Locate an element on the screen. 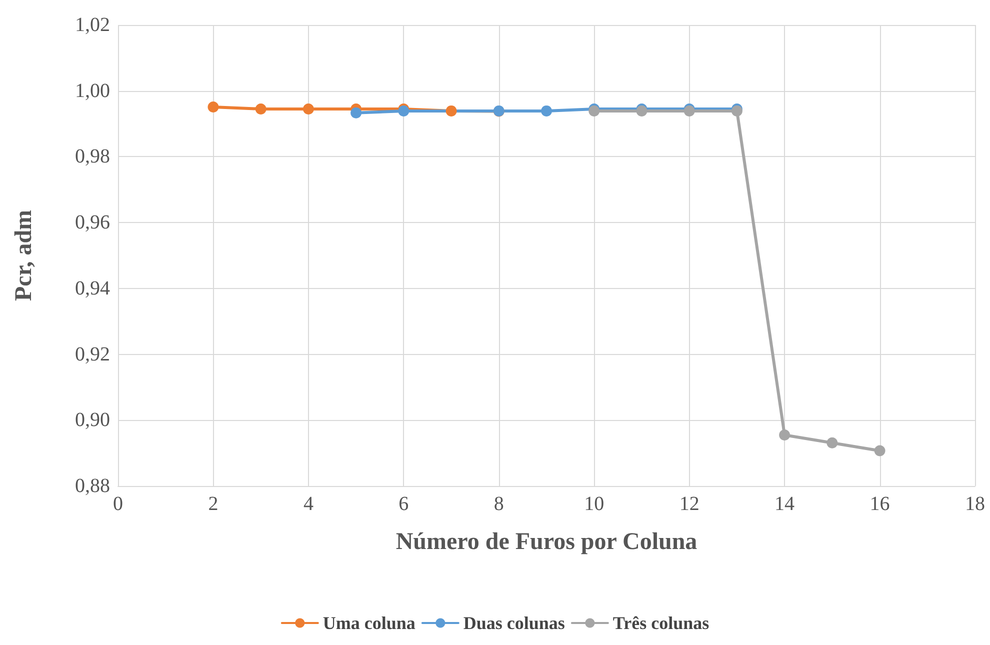 The height and width of the screenshot is (645, 990). y-tick-label: 1,00 is located at coordinates (92, 91).